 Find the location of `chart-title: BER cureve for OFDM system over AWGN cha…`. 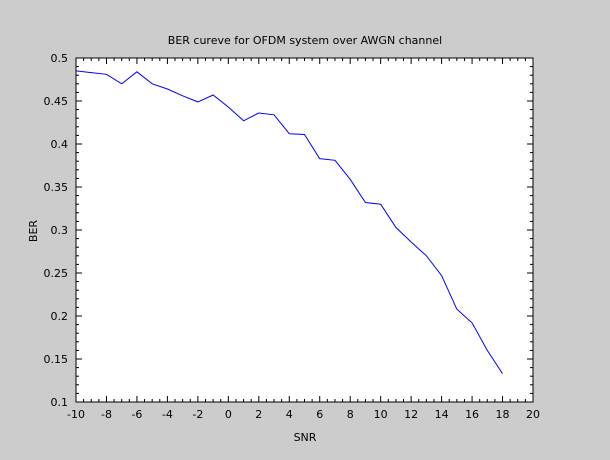

chart-title: BER cureve for OFDM system over AWGN cha… is located at coordinates (305, 40).